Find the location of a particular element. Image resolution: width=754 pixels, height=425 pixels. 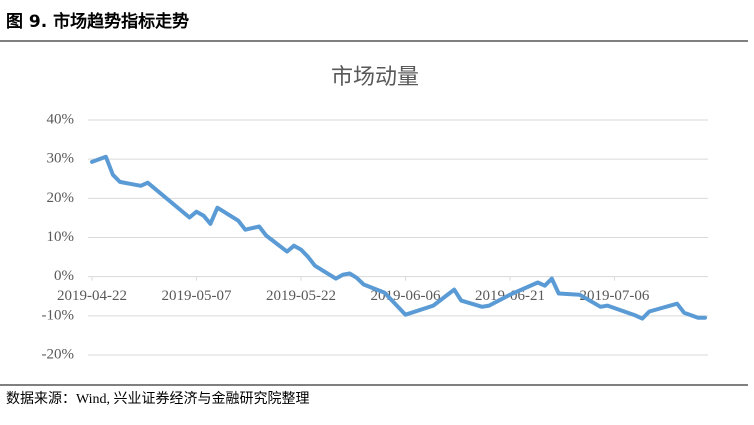

y-tick-label: 0% is located at coordinates (64, 276).